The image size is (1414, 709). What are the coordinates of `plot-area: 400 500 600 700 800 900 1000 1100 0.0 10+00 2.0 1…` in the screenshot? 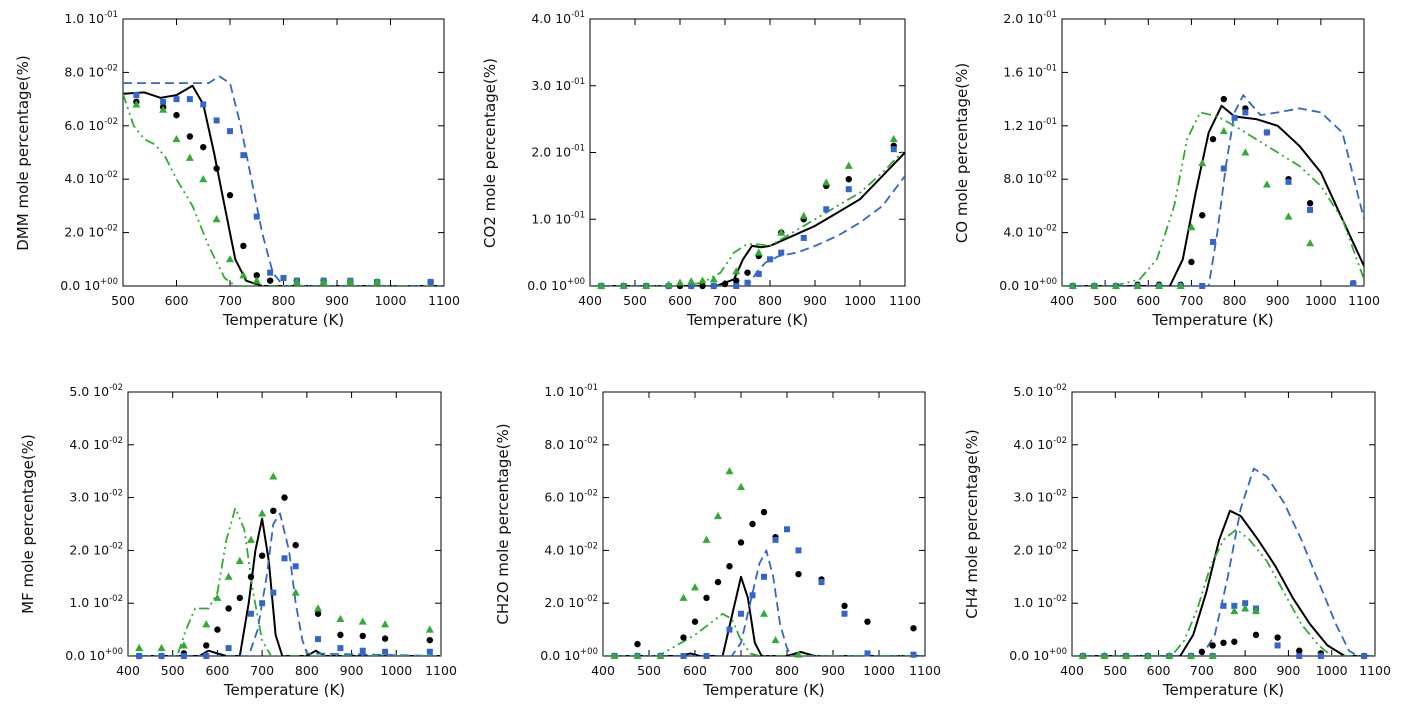 It's located at (740, 530).